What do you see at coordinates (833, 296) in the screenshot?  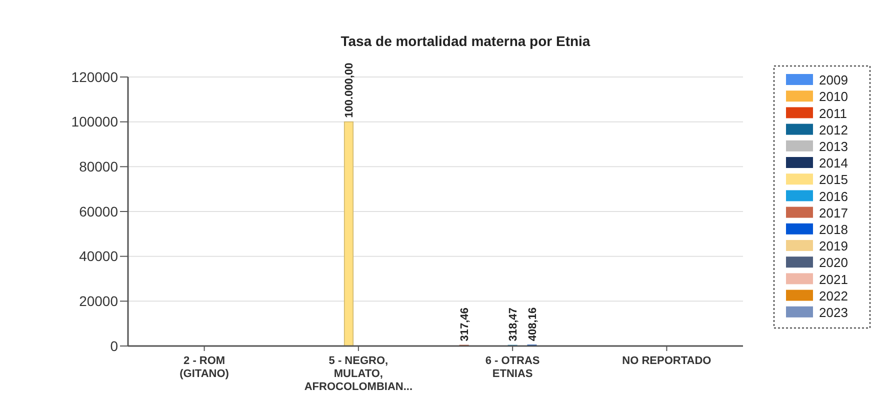 I see `legend-label: 2022` at bounding box center [833, 296].